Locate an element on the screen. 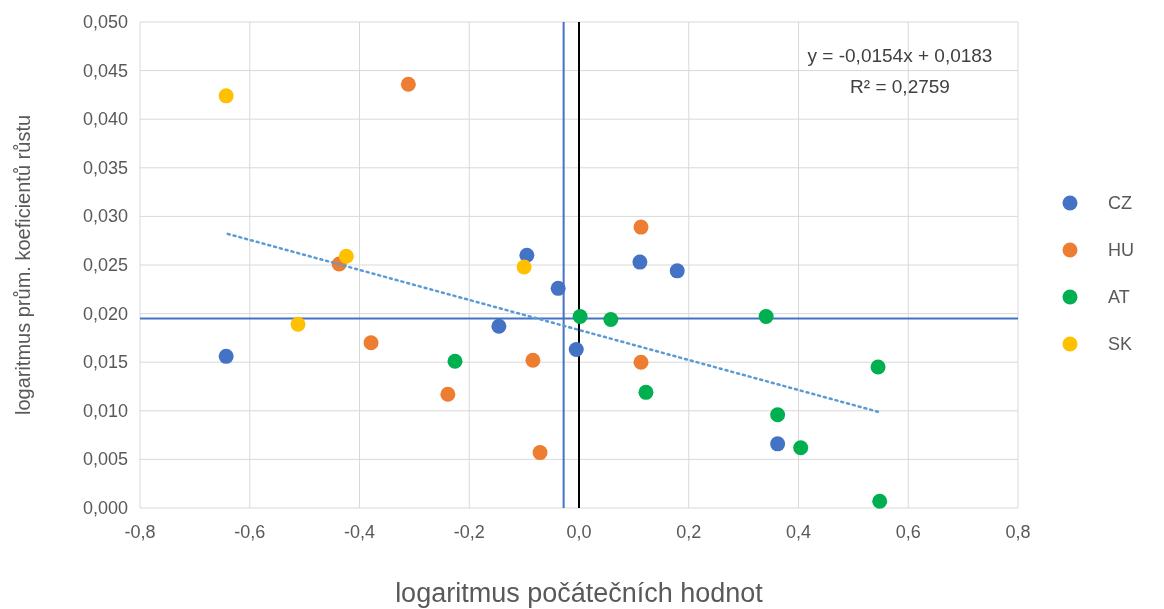  x-tick-label: 0,8 is located at coordinates (1018, 532).